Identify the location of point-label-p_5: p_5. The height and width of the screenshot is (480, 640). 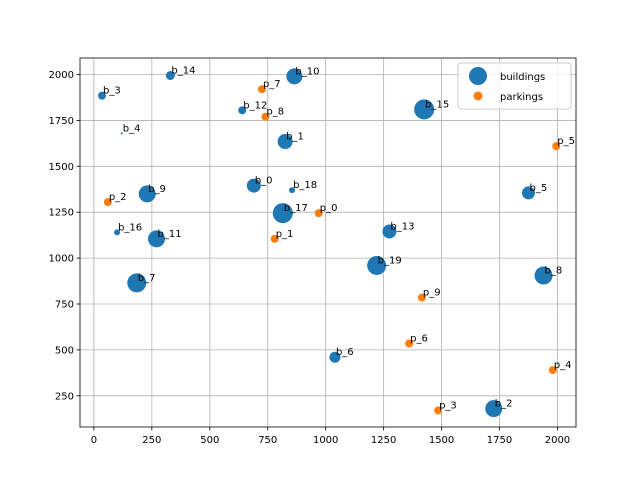
(566, 141).